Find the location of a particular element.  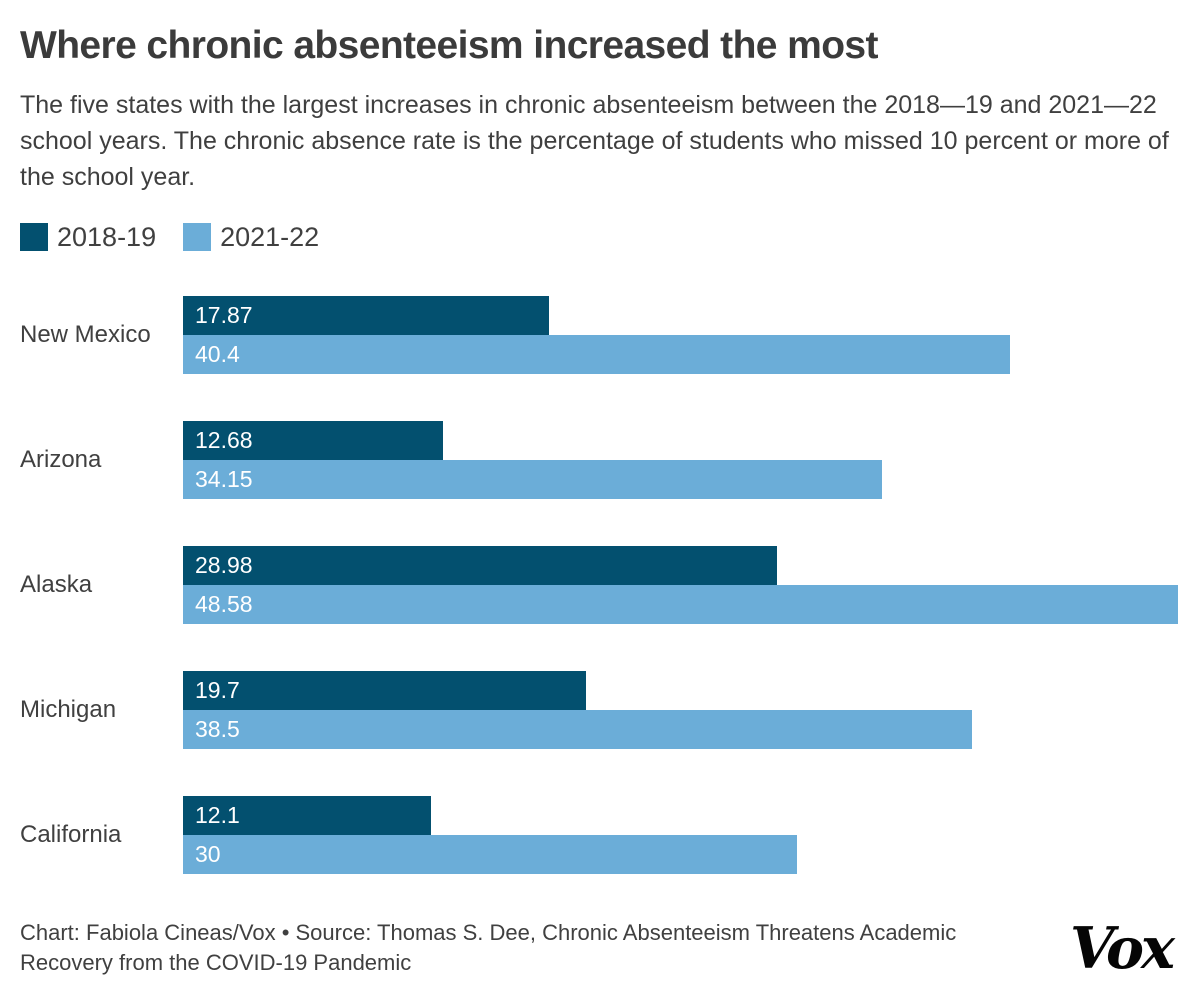

bar-group: Michigan 19.7 38.5 is located at coordinates (599, 709).